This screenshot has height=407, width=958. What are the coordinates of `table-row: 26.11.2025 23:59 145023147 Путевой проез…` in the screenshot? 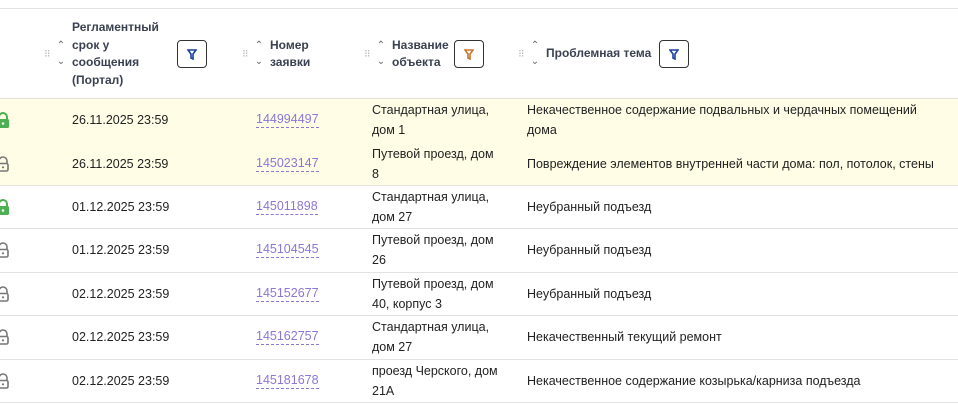 It's located at (479, 164).